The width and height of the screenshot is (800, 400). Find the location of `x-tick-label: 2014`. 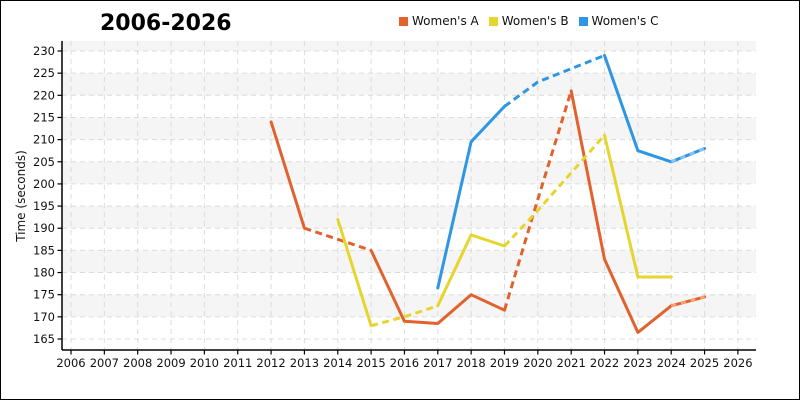

x-tick-label: 2014 is located at coordinates (337, 363).